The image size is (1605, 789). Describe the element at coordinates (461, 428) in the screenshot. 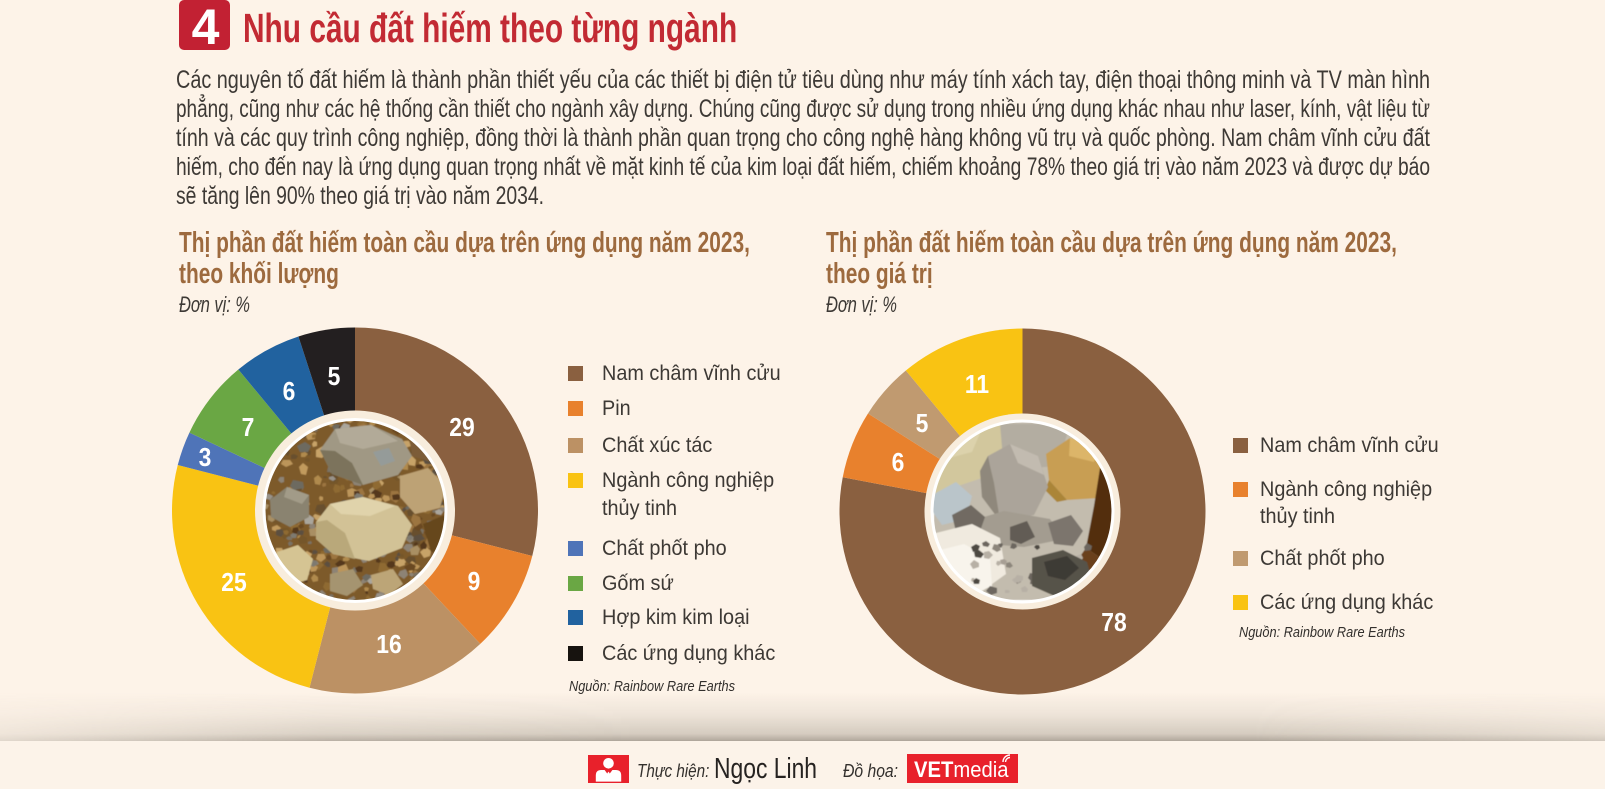

I see `svg-text: 29` at that location.